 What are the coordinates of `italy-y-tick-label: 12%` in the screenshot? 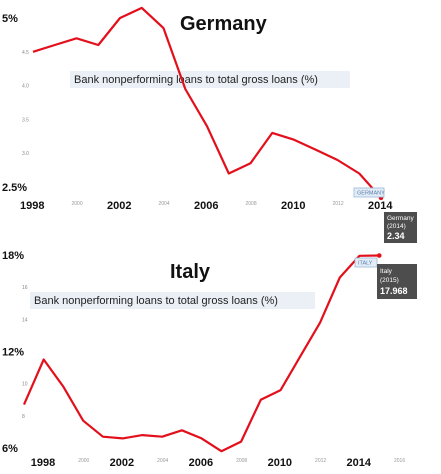 It's located at (13, 353).